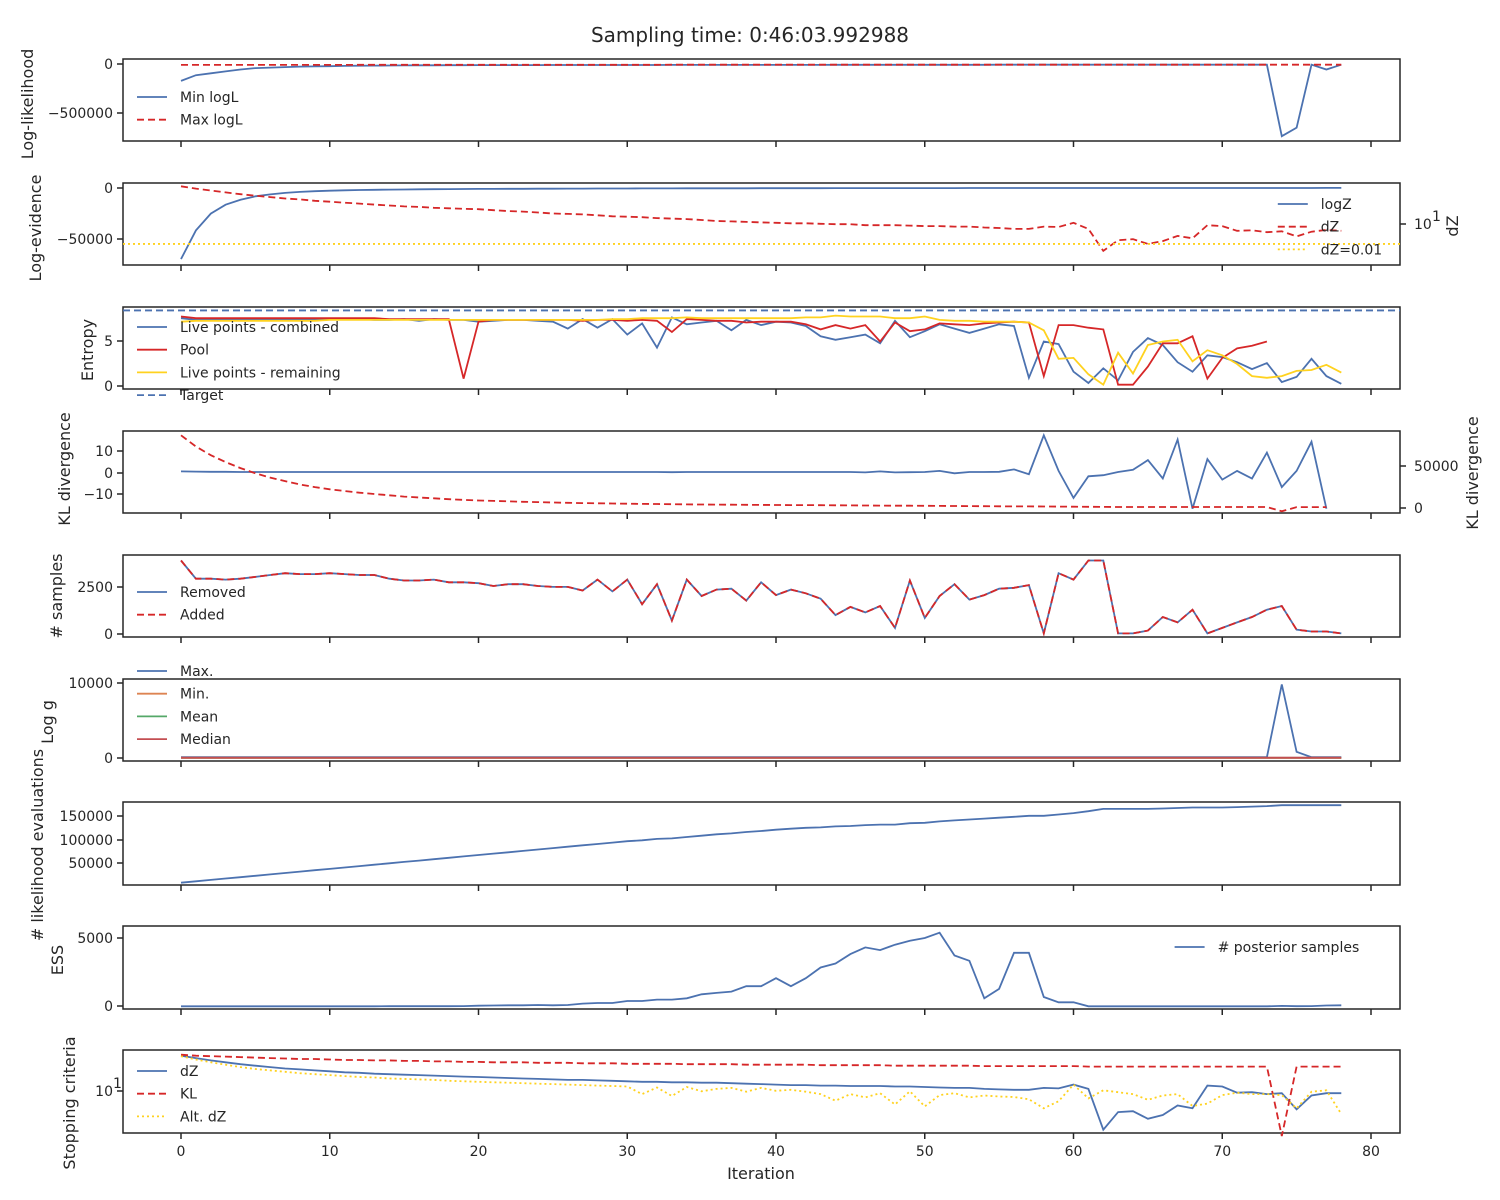 This screenshot has height=1200, width=1500. Describe the element at coordinates (199, 717) in the screenshot. I see `legend-label: Mean` at that location.